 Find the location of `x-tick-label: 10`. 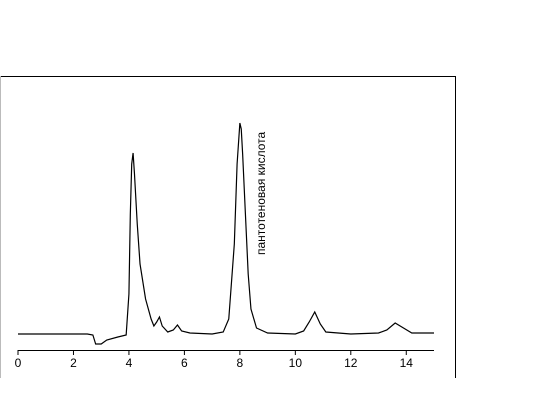

x-tick-label: 10 is located at coordinates (296, 363).